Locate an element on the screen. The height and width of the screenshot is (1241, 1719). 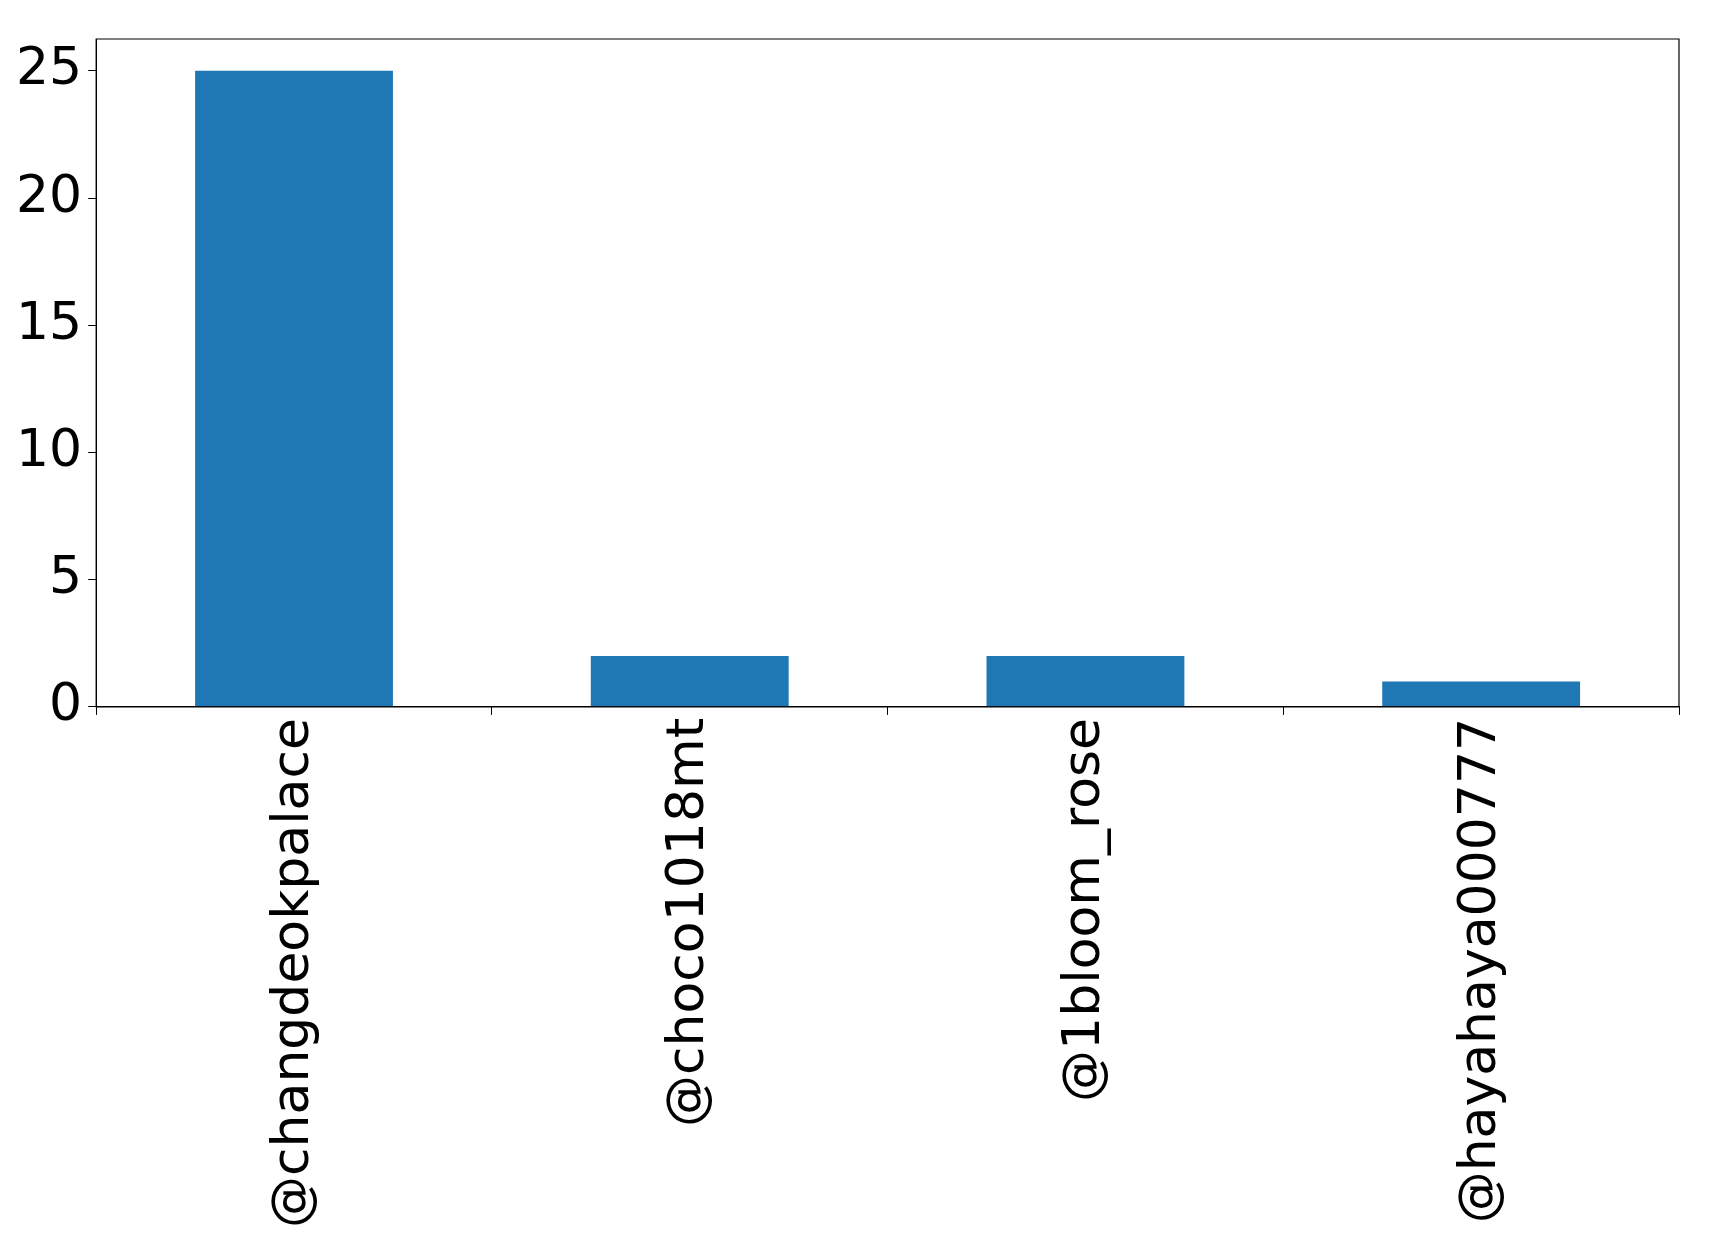
y-tick-label: 10 is located at coordinates (49, 447).